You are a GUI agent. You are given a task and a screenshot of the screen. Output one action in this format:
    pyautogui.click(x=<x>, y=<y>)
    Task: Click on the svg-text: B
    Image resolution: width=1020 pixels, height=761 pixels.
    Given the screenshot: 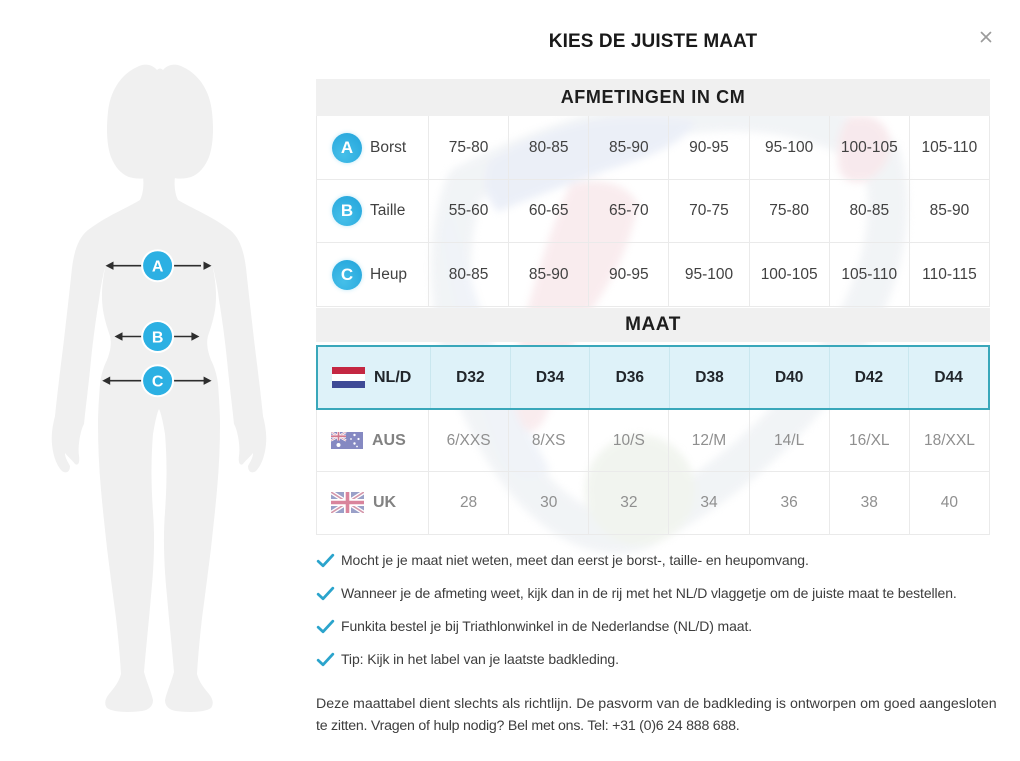 What is the action you would take?
    pyautogui.click(x=158, y=337)
    